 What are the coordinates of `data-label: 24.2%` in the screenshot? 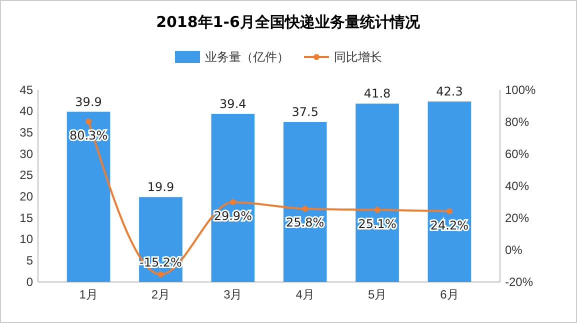 It's located at (449, 225).